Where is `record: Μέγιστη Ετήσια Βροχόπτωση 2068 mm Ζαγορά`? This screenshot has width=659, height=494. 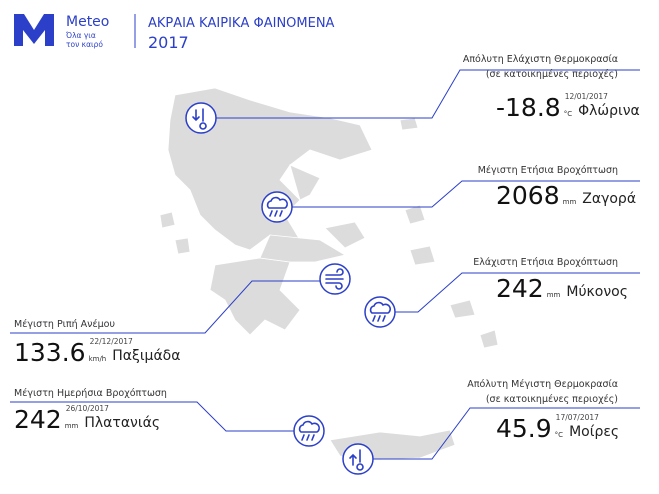 record: Μέγιστη Ετήσια Βροχόπτωση 2068 mm Ζαγορά is located at coordinates (450, 194).